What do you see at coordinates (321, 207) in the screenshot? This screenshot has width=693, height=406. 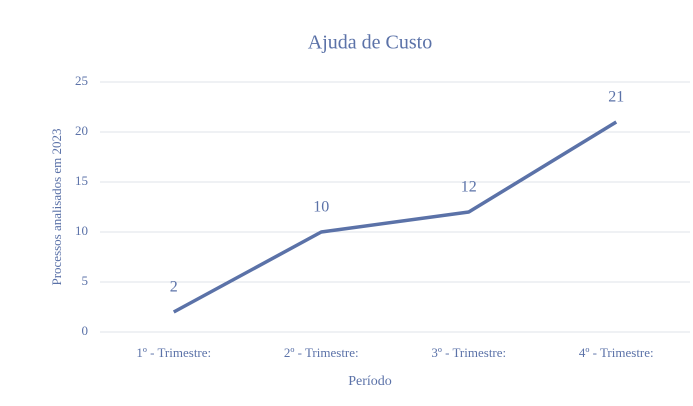 I see `data-label: 10` at bounding box center [321, 207].